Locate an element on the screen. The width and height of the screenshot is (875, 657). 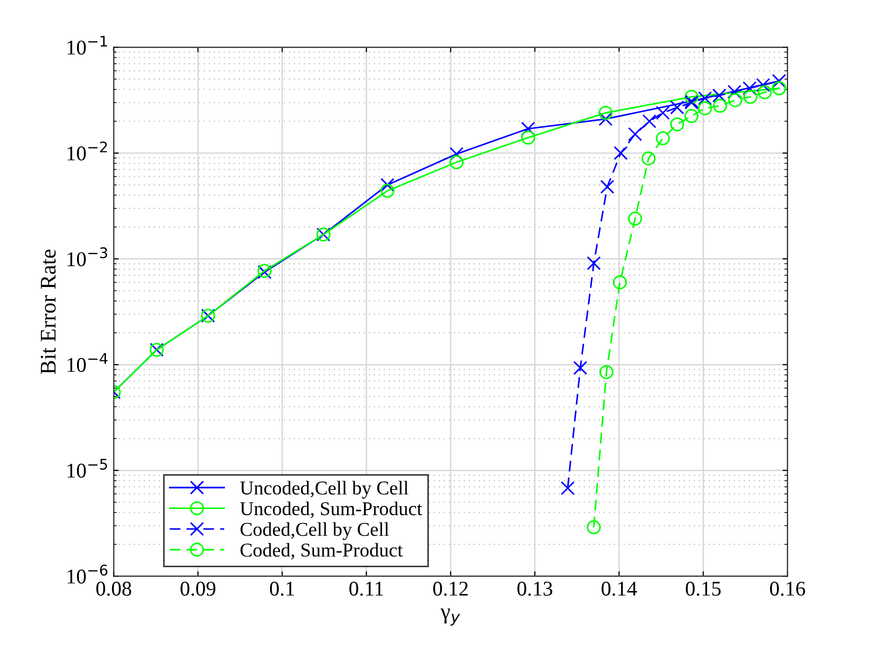
x-tick-label: 0.11 is located at coordinates (366, 589).